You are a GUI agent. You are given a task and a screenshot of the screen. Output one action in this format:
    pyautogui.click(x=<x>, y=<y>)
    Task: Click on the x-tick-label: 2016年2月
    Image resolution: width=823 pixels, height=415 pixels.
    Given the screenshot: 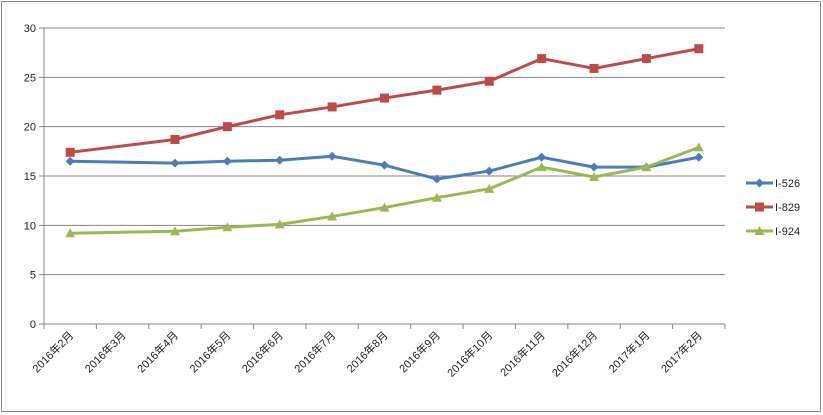 What is the action you would take?
    pyautogui.click(x=52, y=351)
    